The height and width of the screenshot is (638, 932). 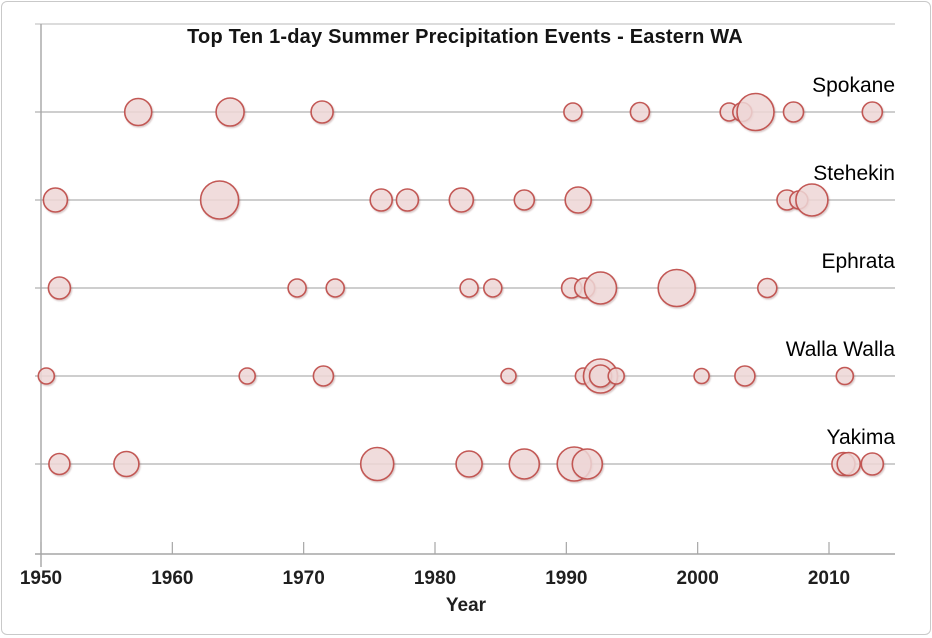 What do you see at coordinates (829, 578) in the screenshot?
I see `x-tick-label: 2010` at bounding box center [829, 578].